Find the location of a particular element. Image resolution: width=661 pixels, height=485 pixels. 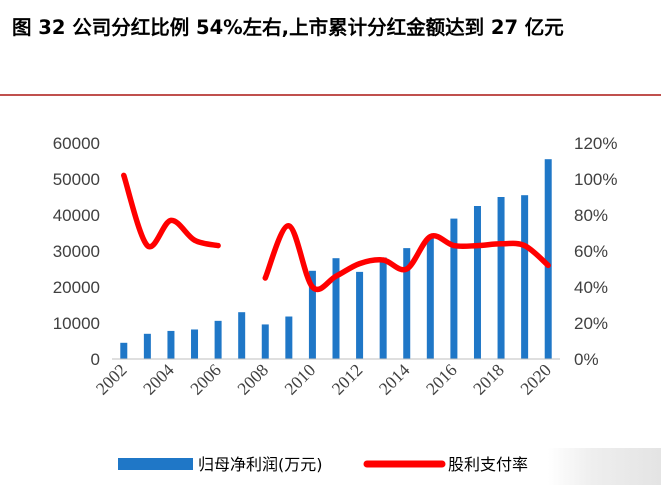

x-tick-label: 2020 is located at coordinates (535, 379).